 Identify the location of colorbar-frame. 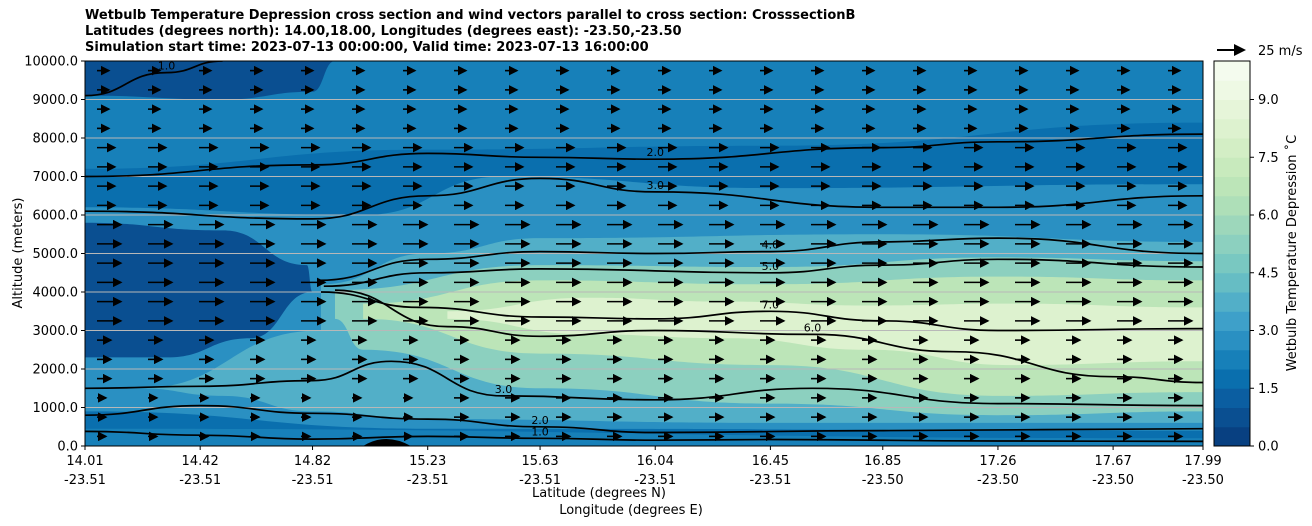
(1232, 253).